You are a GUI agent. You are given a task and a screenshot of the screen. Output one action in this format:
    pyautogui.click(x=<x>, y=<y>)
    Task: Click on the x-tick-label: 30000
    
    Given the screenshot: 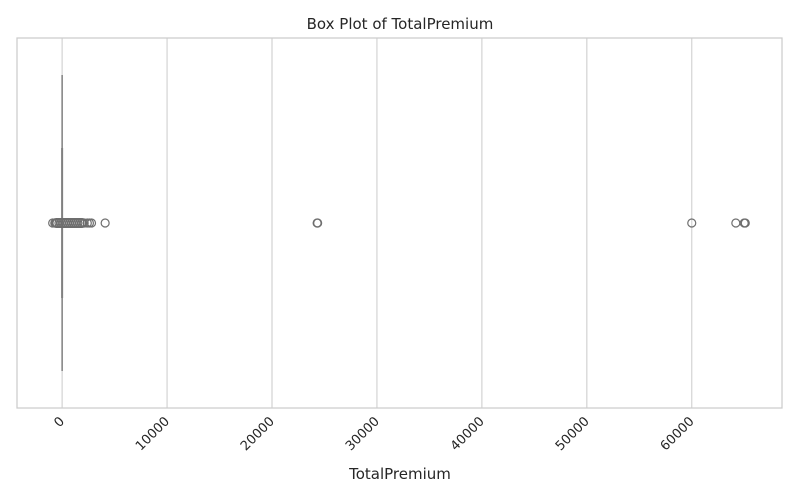 What is the action you would take?
    pyautogui.click(x=363, y=434)
    